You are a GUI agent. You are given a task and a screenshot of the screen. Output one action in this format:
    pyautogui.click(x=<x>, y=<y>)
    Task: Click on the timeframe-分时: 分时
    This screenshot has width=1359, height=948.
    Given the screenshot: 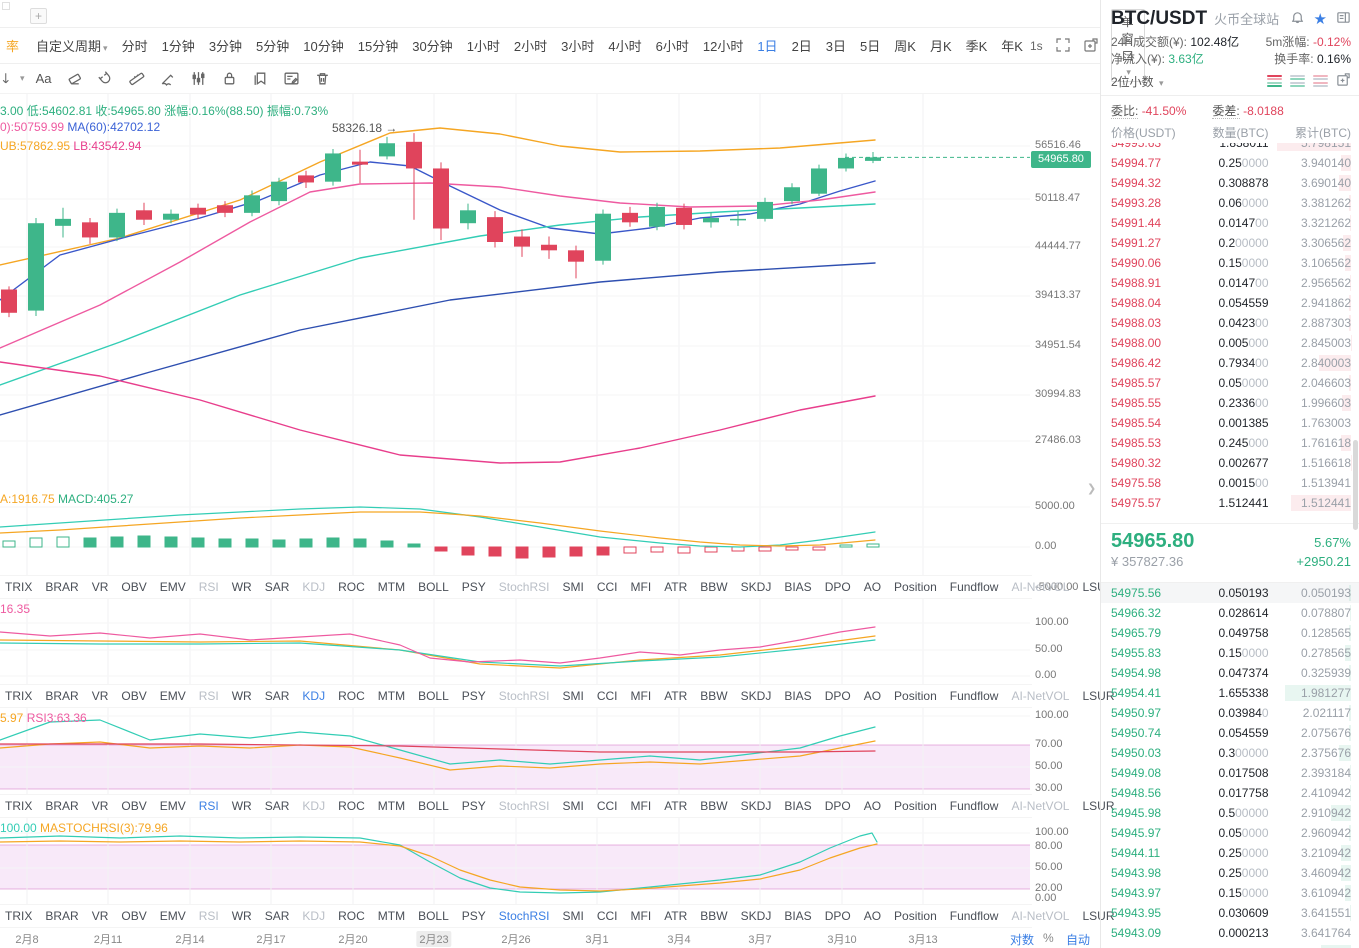 What is the action you would take?
    pyautogui.click(x=134, y=46)
    